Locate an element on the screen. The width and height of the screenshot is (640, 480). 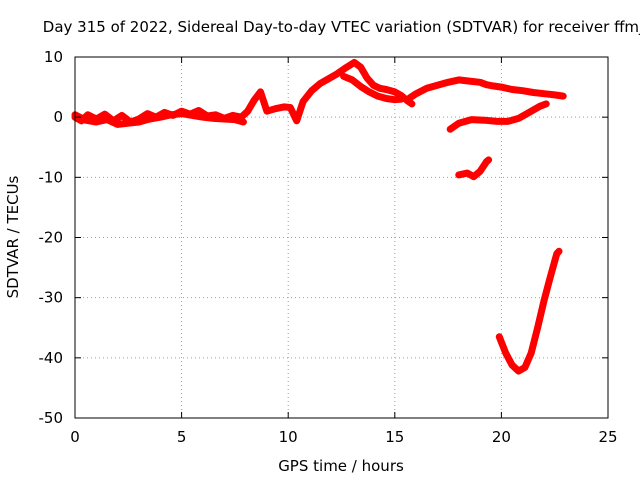
x-tick-label: 15 is located at coordinates (394, 437).